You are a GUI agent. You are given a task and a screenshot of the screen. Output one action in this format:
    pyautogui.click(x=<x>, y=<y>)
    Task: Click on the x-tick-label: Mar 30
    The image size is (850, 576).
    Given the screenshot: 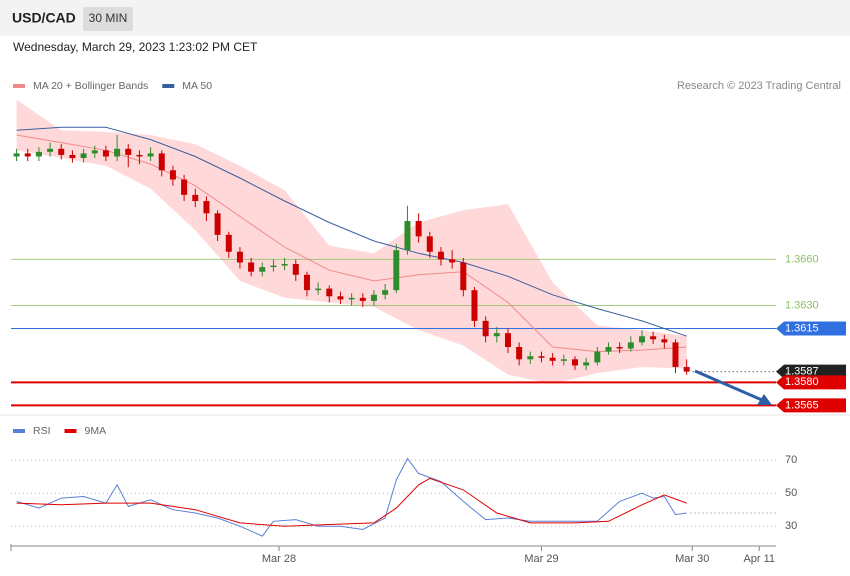 What is the action you would take?
    pyautogui.click(x=692, y=559)
    